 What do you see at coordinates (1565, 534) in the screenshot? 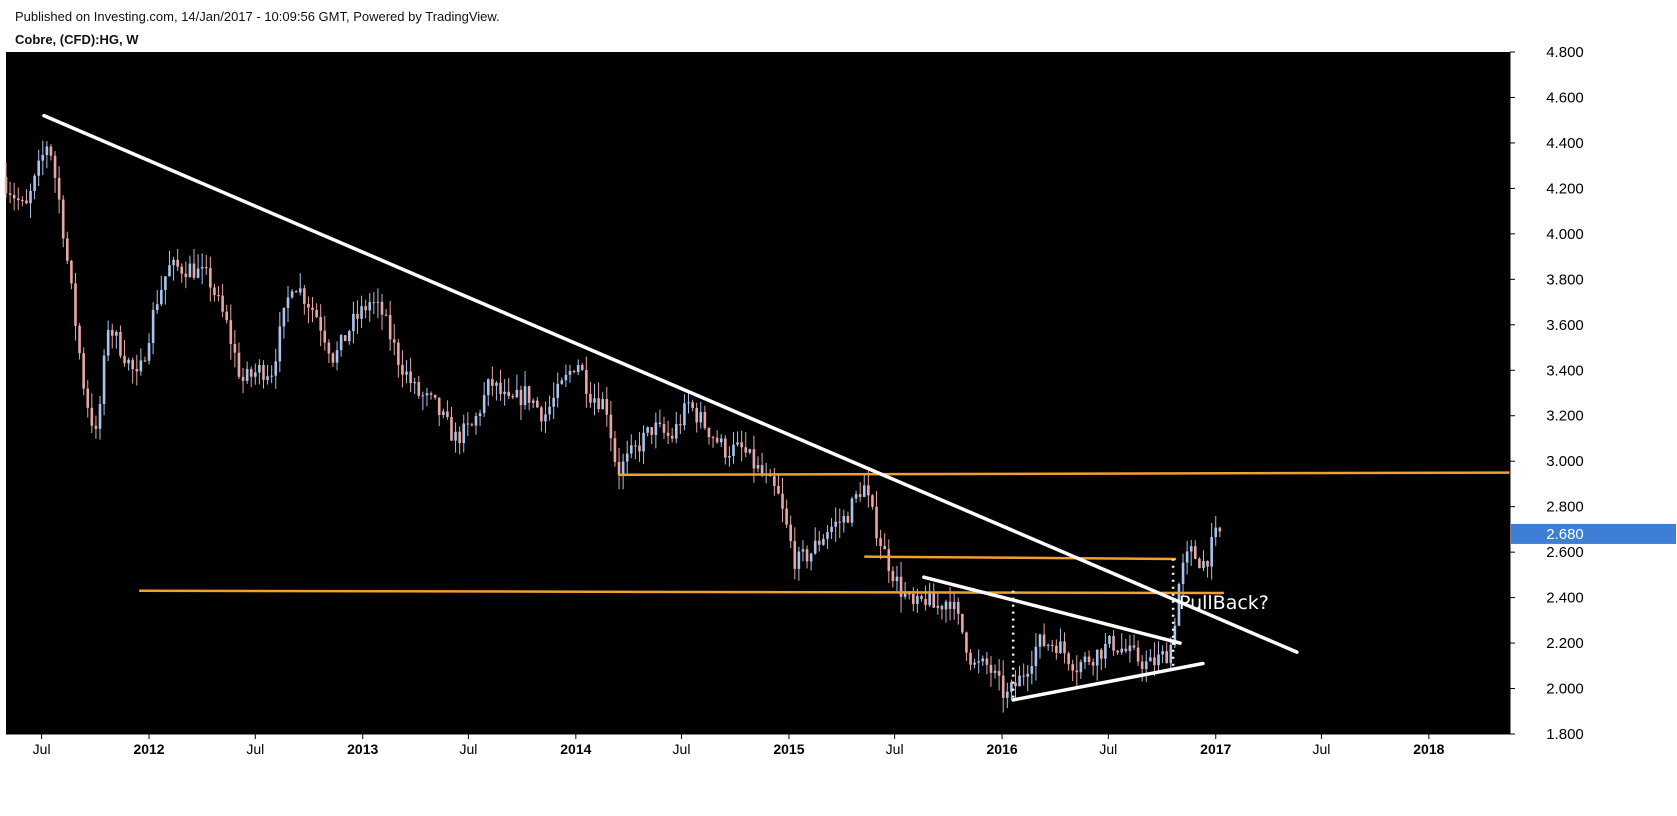
I see `last-price-label: 2.680` at bounding box center [1565, 534].